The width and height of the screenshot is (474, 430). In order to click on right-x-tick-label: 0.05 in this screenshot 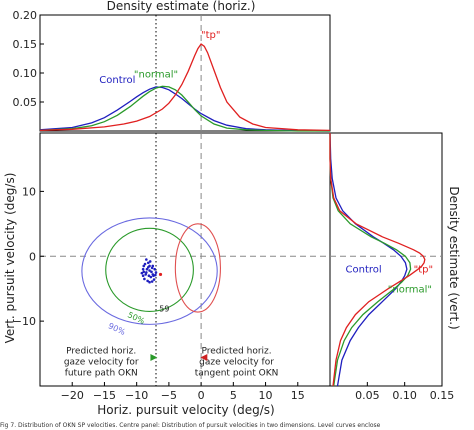, I will do `click(367, 395)`.